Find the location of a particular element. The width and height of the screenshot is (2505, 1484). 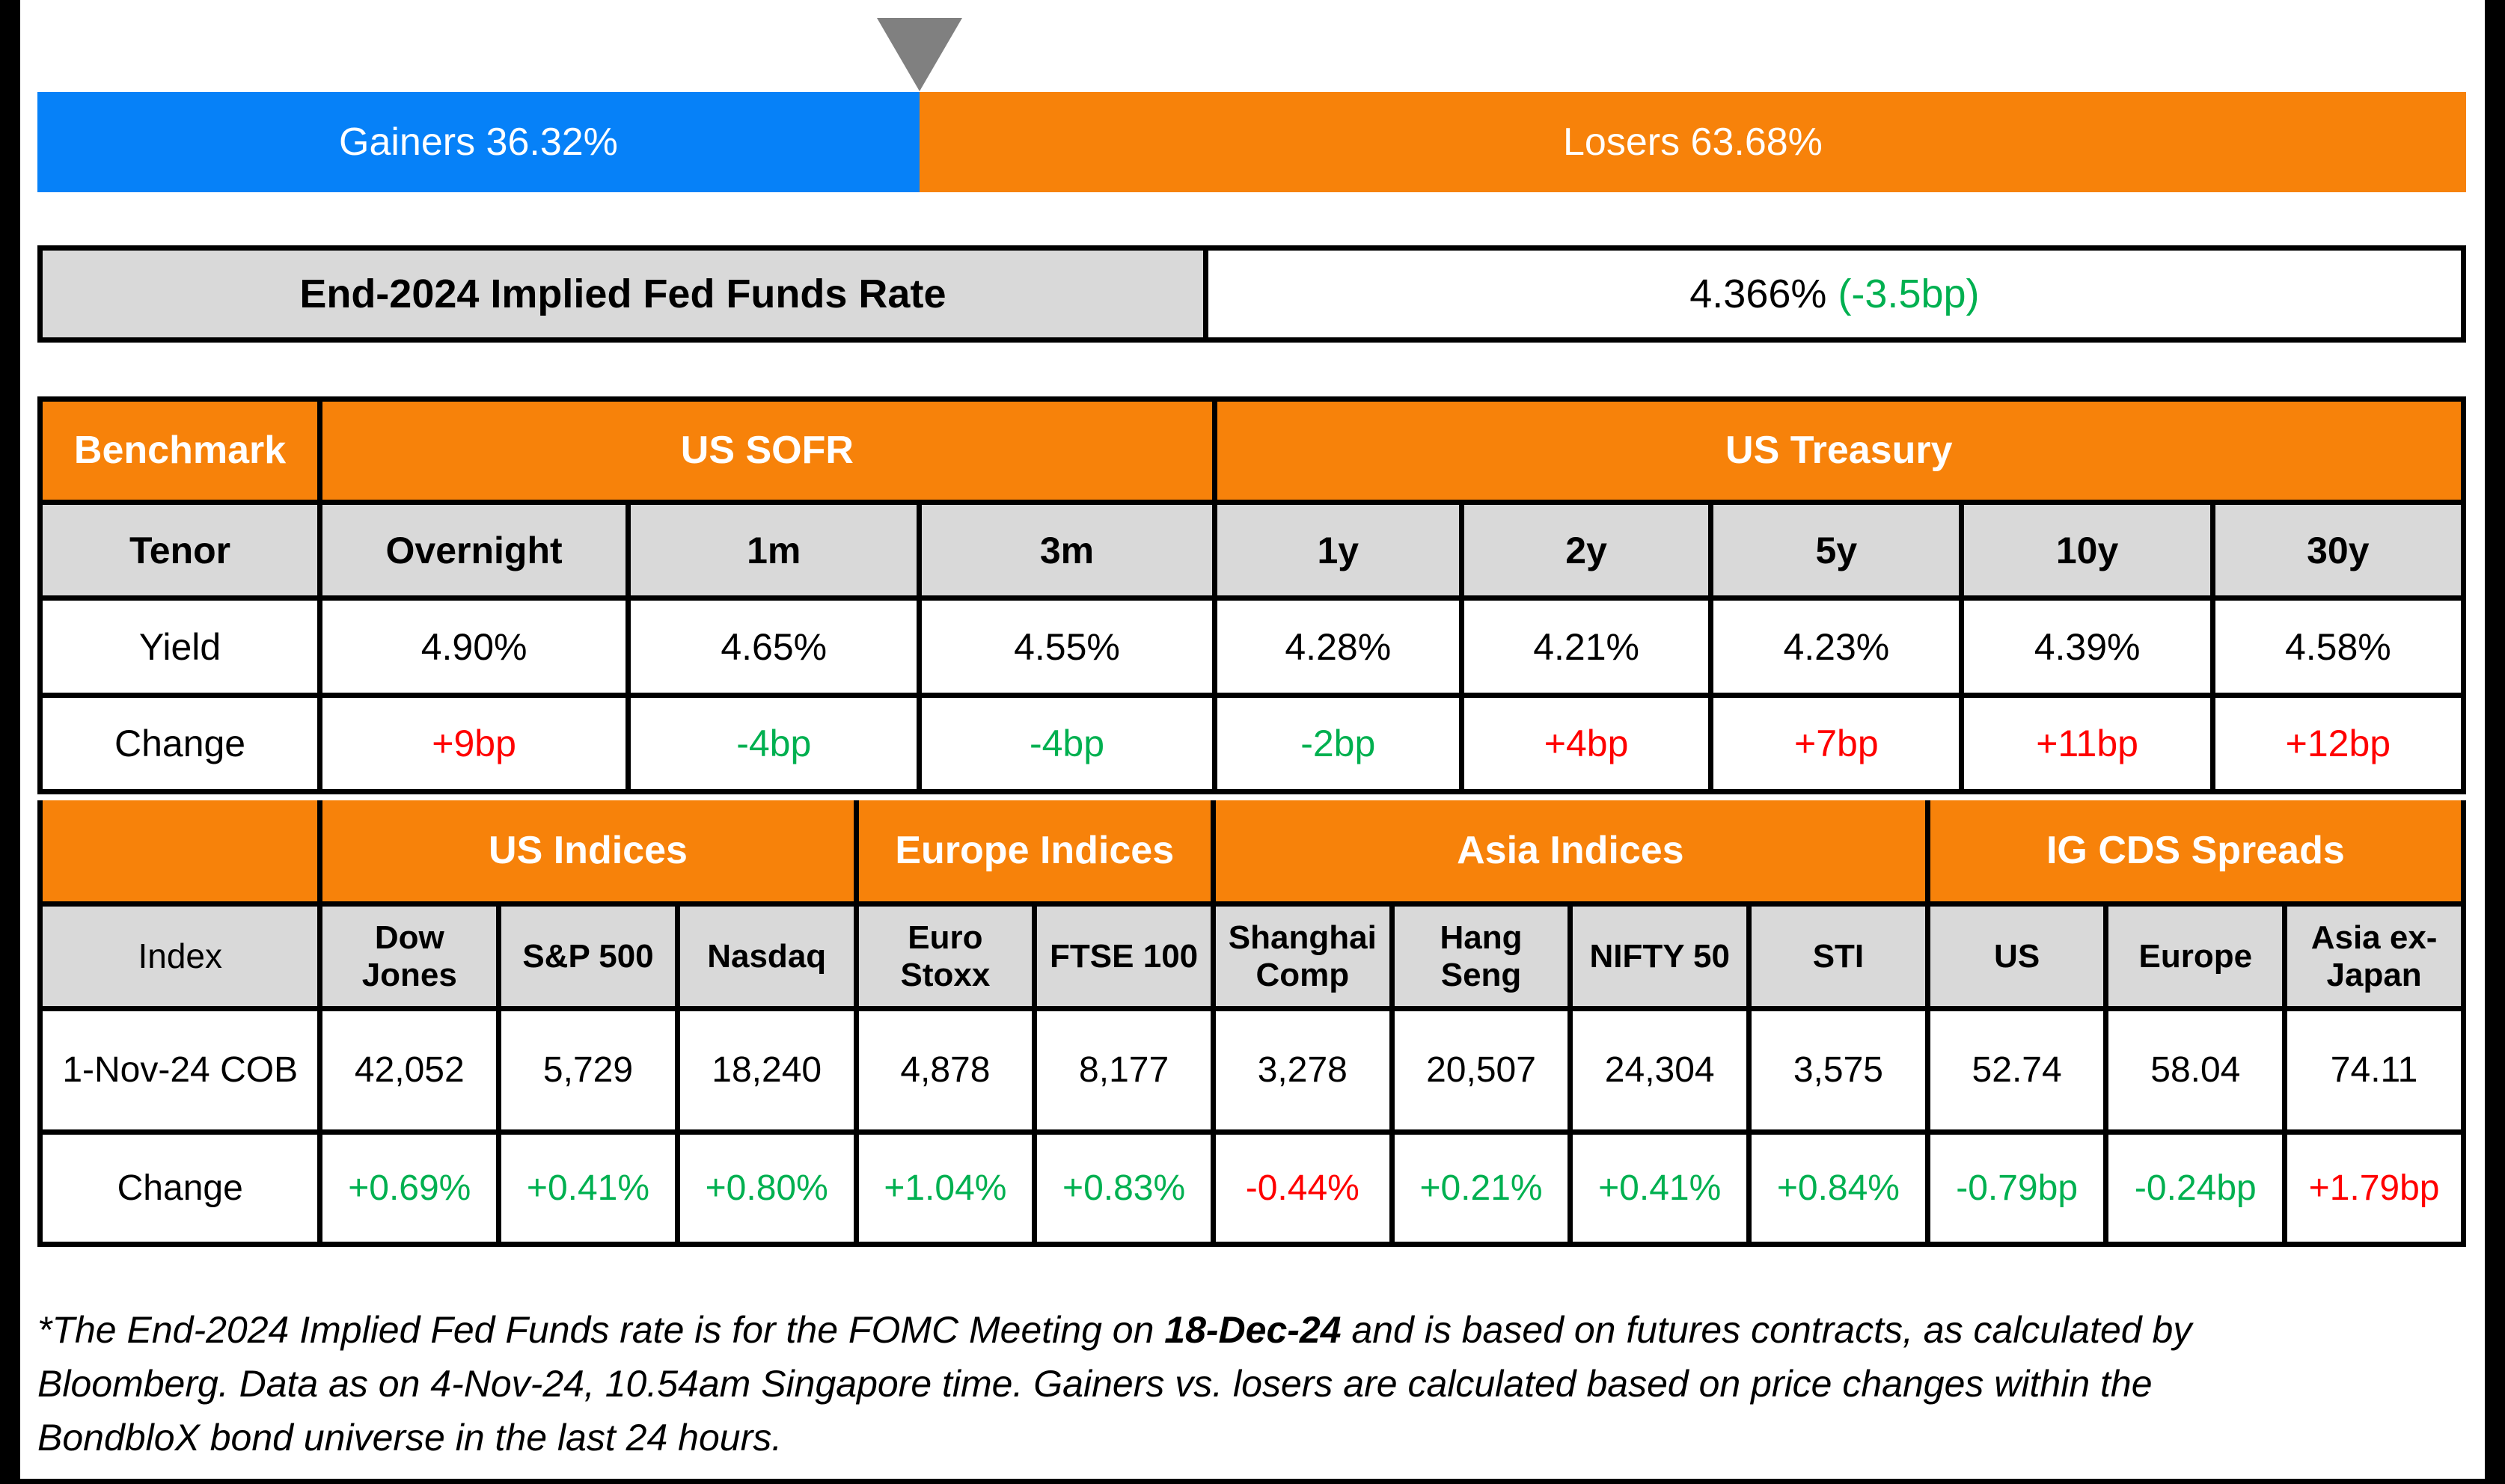

tenor-header: Overnight is located at coordinates (474, 550).